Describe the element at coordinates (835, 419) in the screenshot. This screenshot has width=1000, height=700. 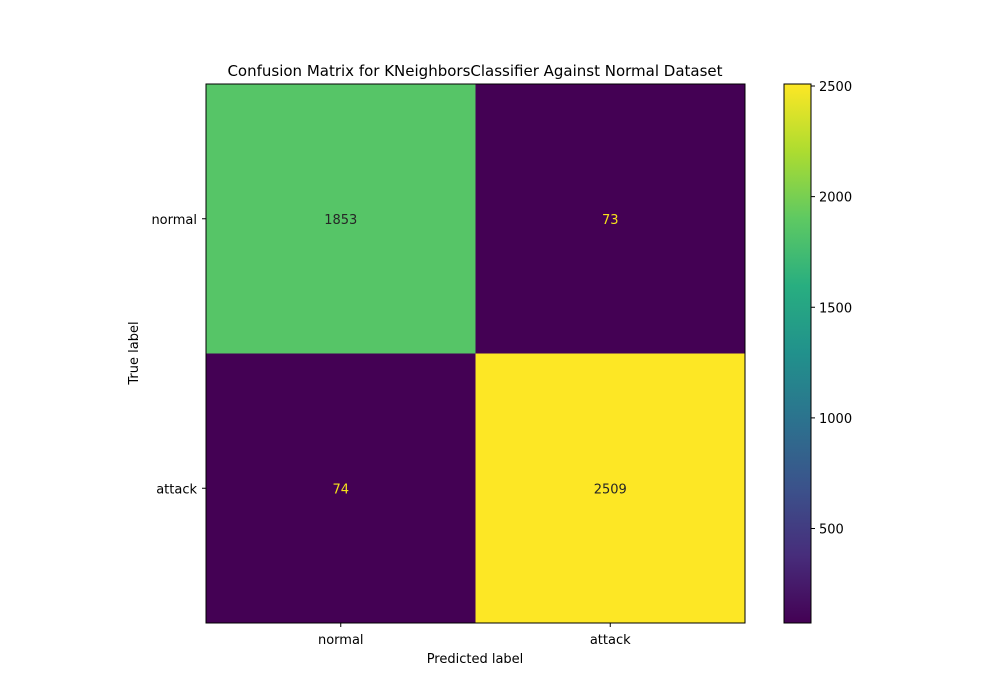
I see `colorbar-tick-label: 1000` at that location.